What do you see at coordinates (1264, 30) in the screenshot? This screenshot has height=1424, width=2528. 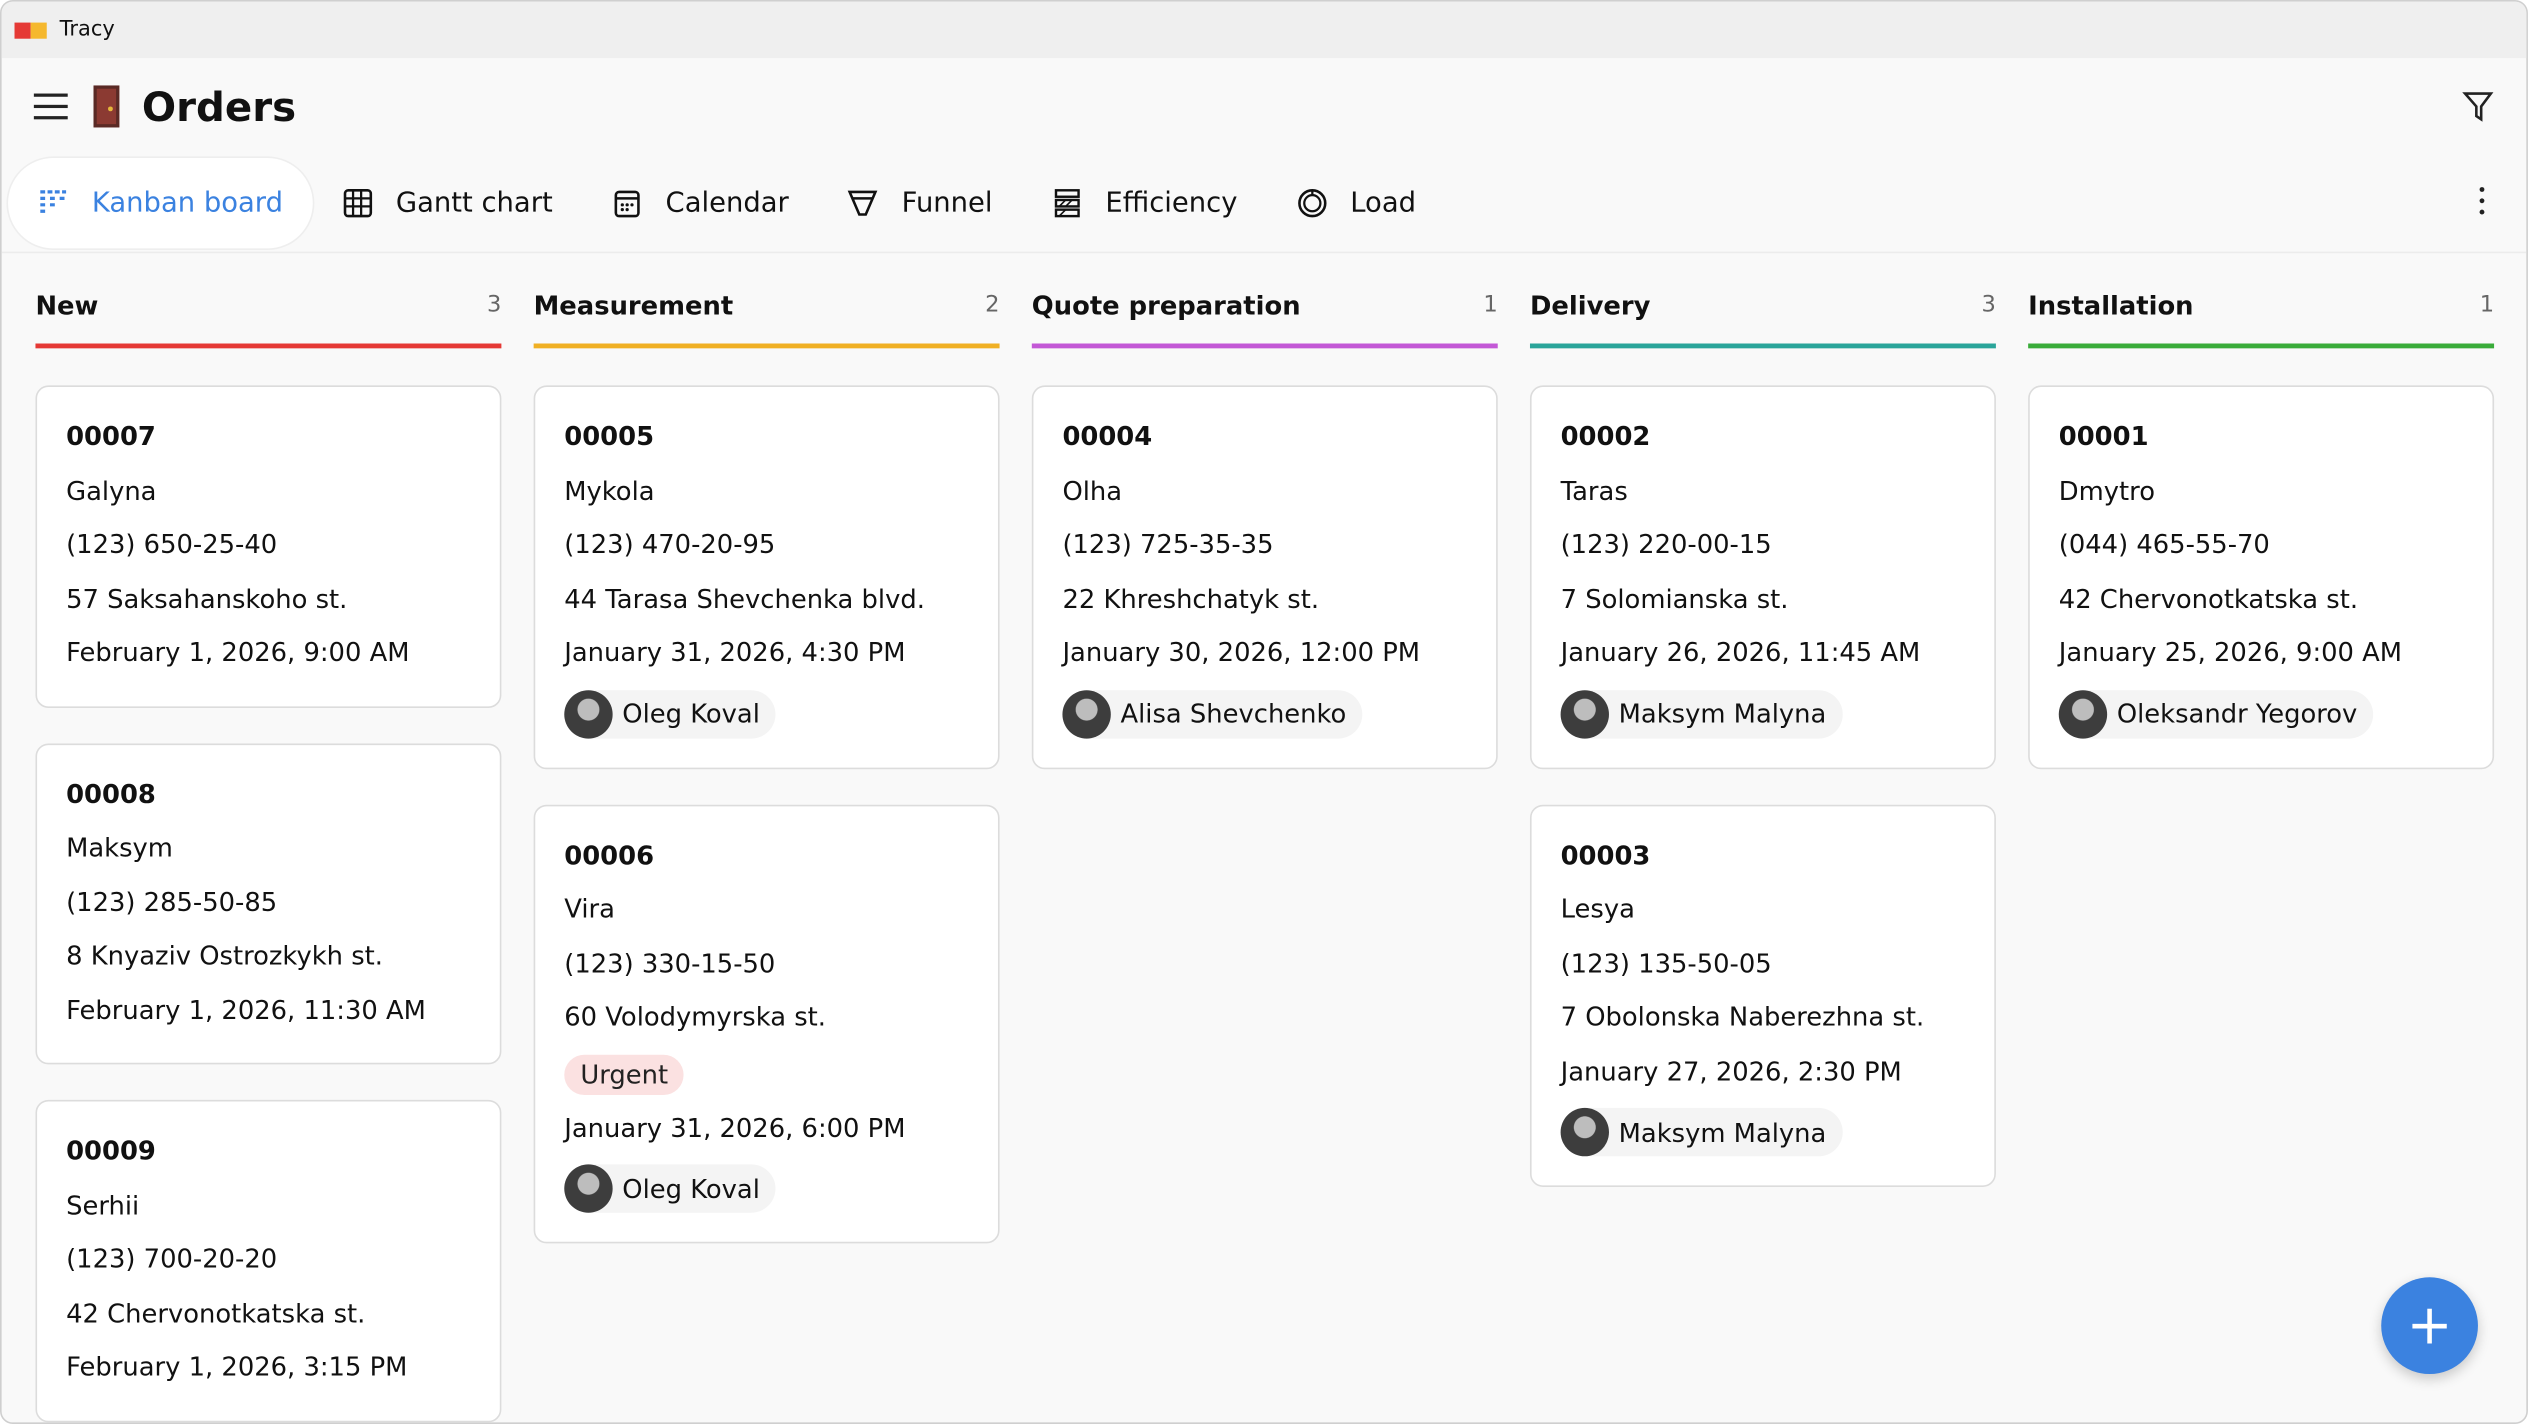 I see `title-bar: Tracy` at bounding box center [1264, 30].